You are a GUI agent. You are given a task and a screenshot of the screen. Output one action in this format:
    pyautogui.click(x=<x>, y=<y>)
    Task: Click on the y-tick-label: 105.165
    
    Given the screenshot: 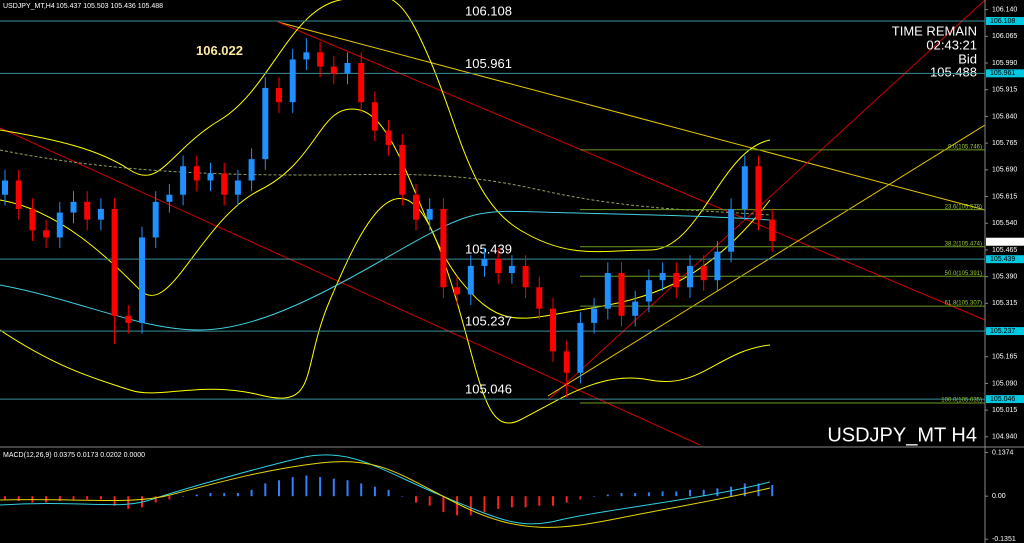 What is the action you would take?
    pyautogui.click(x=1004, y=357)
    